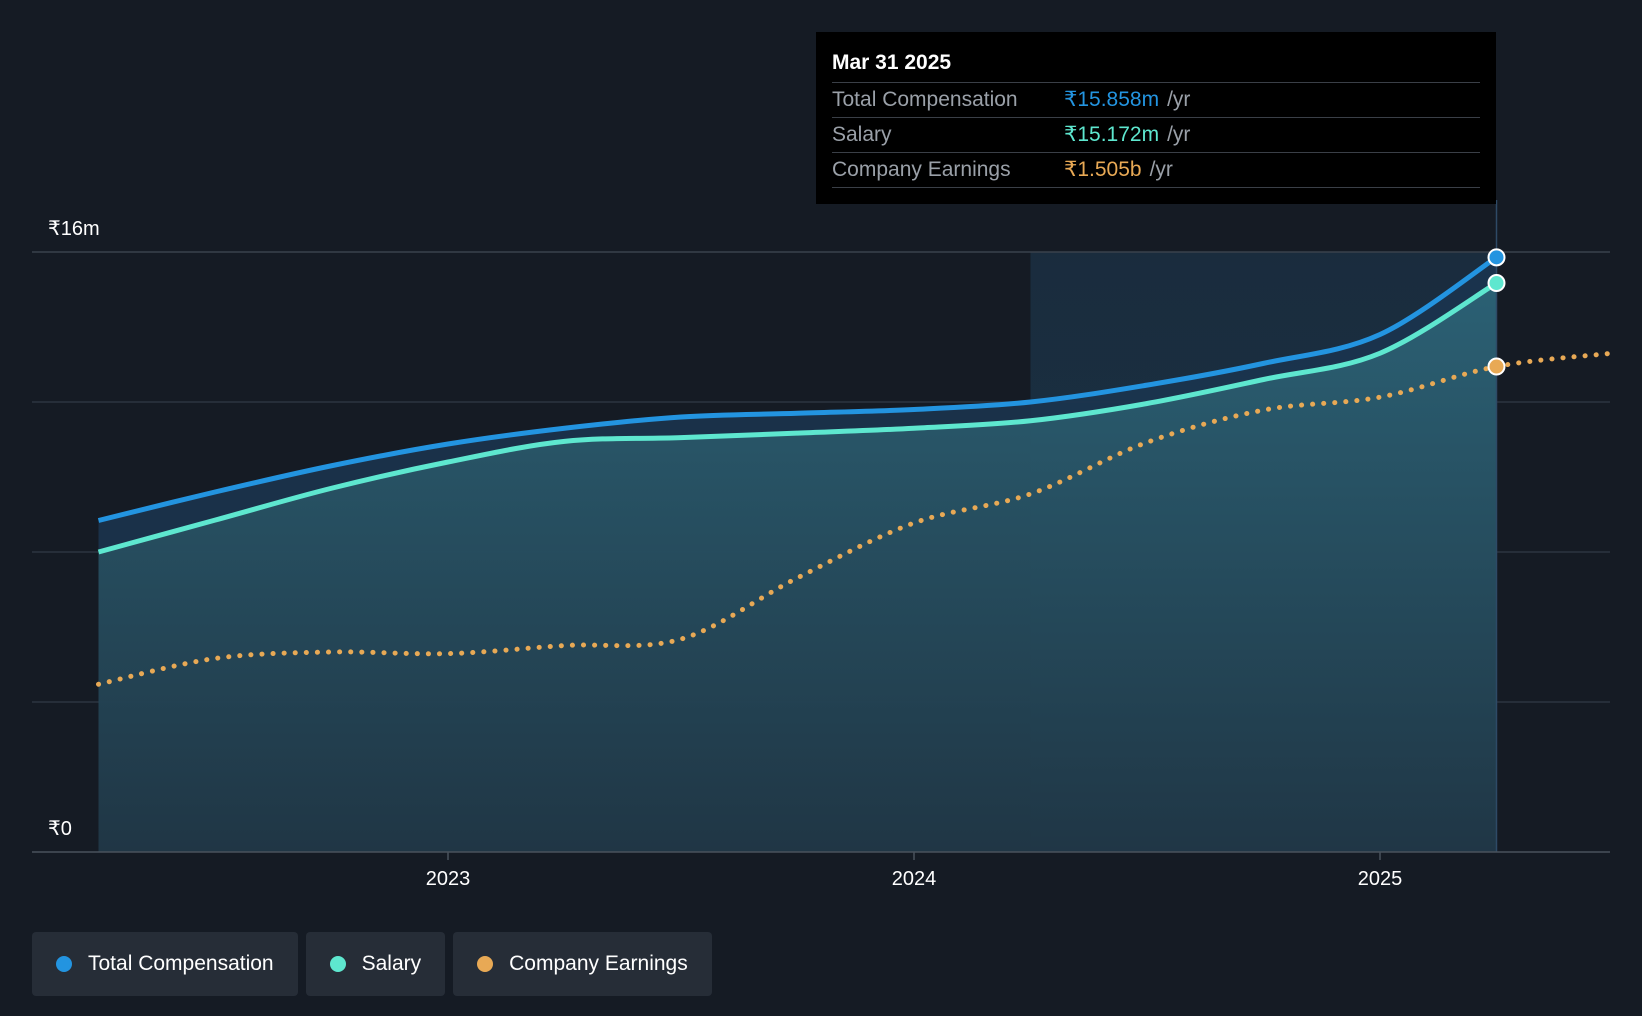 The width and height of the screenshot is (1642, 1016). Describe the element at coordinates (448, 879) in the screenshot. I see `x-tick-label: 2023` at that location.